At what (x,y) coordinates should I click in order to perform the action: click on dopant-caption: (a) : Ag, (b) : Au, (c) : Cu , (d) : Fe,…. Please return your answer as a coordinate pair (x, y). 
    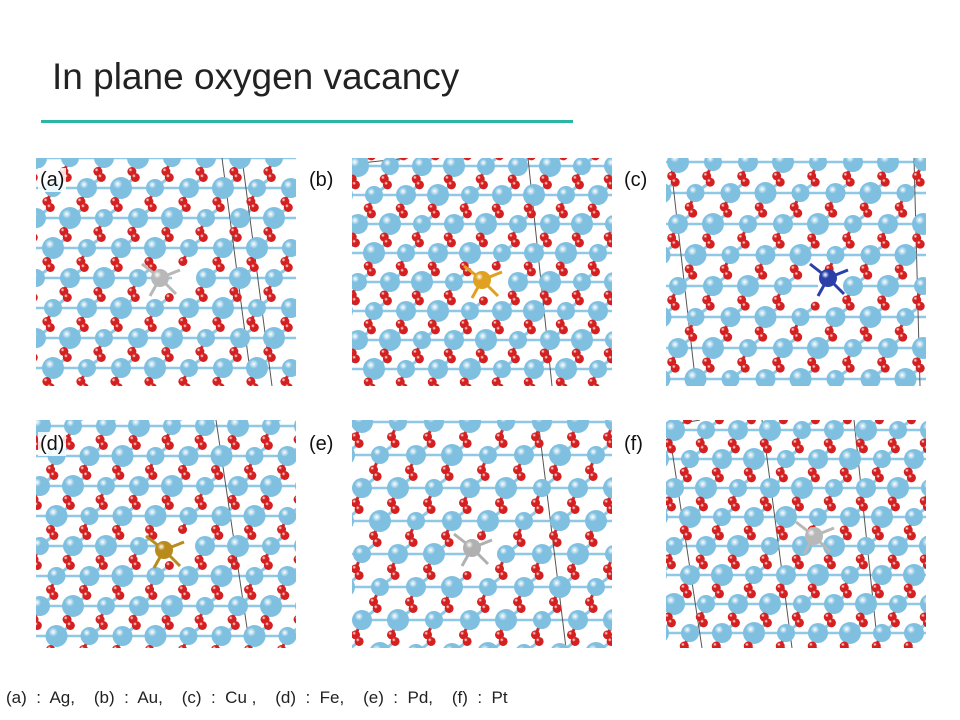
    Looking at the image, I should click on (257, 697).